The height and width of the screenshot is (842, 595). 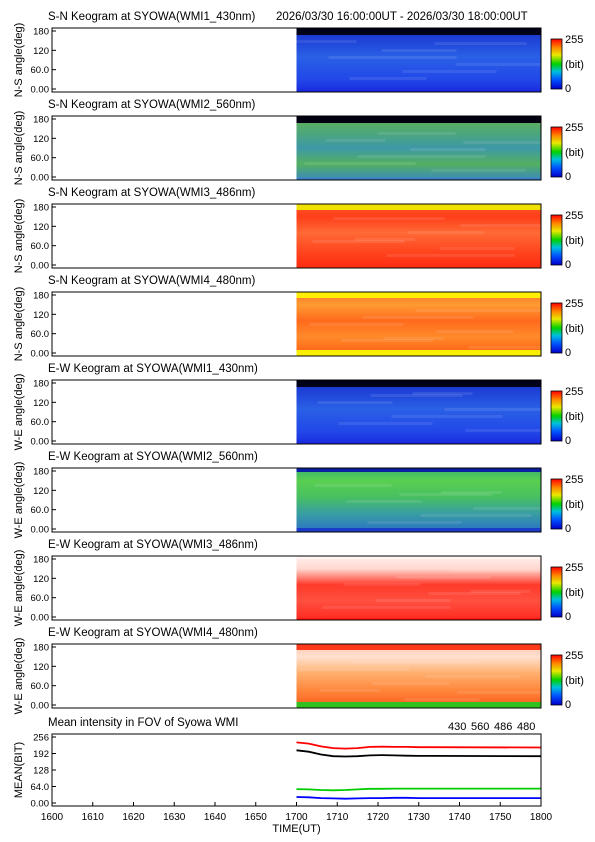 What do you see at coordinates (19, 770) in the screenshot?
I see `y-axis-label: MEAN(BIT)` at bounding box center [19, 770].